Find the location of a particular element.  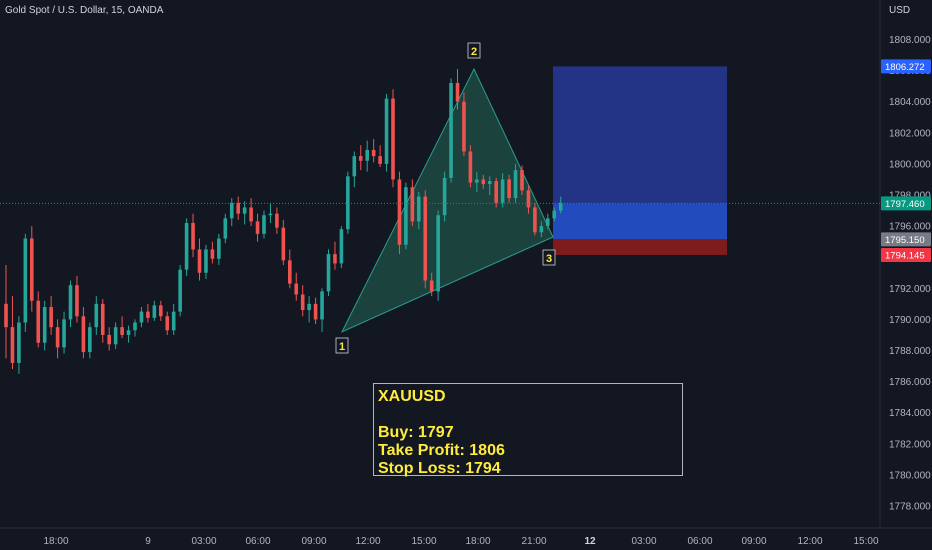

abc-pattern is located at coordinates (447, 200).